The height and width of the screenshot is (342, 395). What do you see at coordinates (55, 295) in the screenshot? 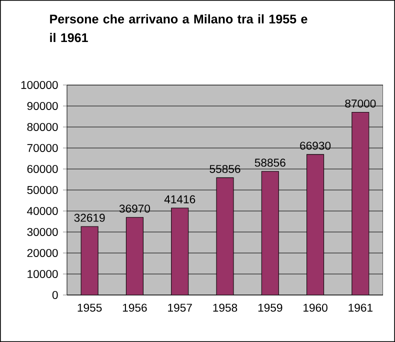
I see `y-tick-label: 0` at bounding box center [55, 295].